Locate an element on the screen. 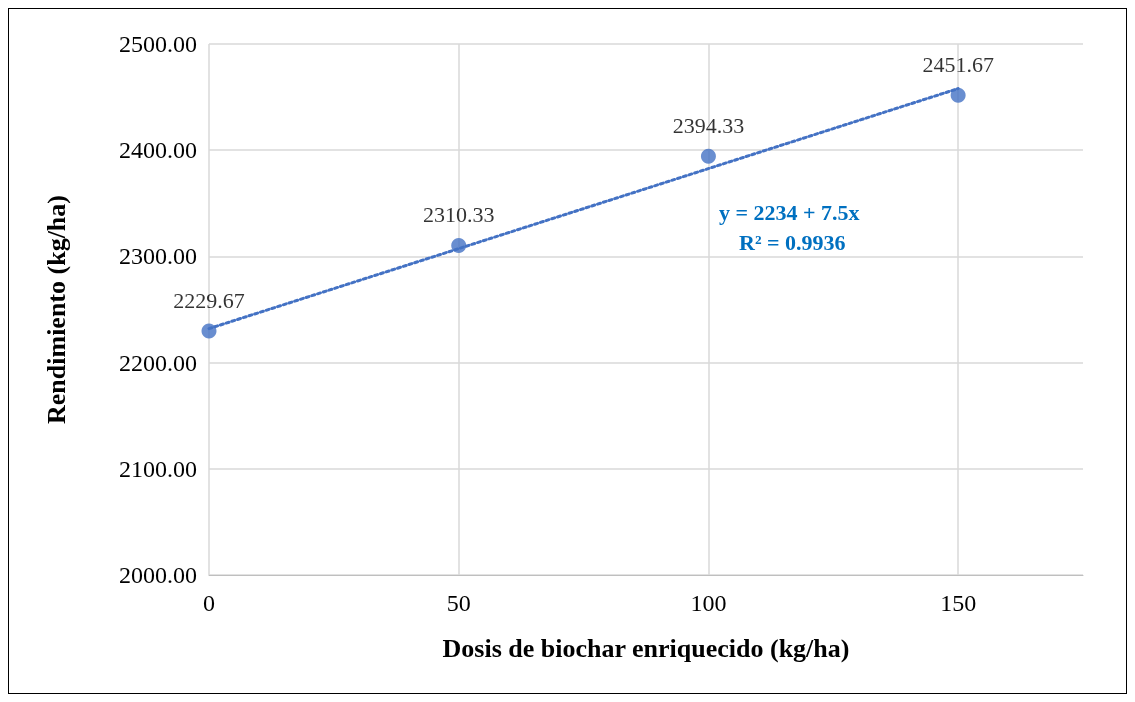  y-tick-label: 2200.00 is located at coordinates (158, 362).